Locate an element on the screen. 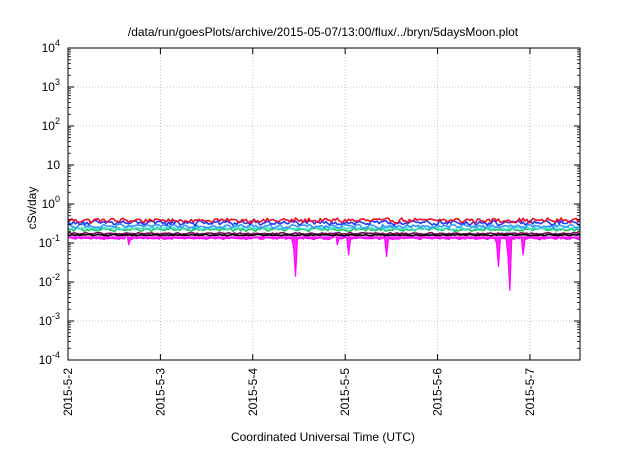  y-tick-label: 10⁰ is located at coordinates (51, 202).